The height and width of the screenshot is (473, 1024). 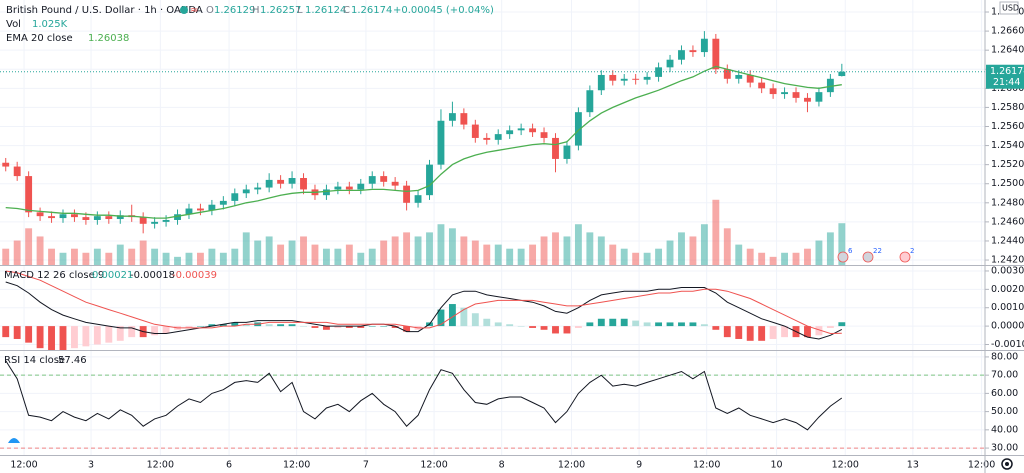 What do you see at coordinates (14, 440) in the screenshot?
I see `logo-icon` at bounding box center [14, 440].